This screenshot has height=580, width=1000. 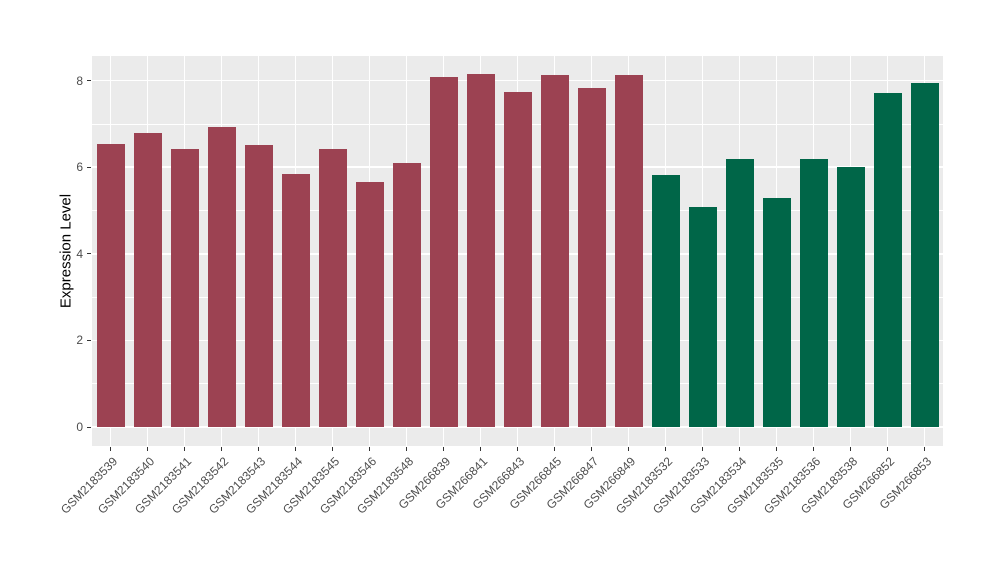 I want to click on y-tick-label: 2, so click(x=79, y=340).